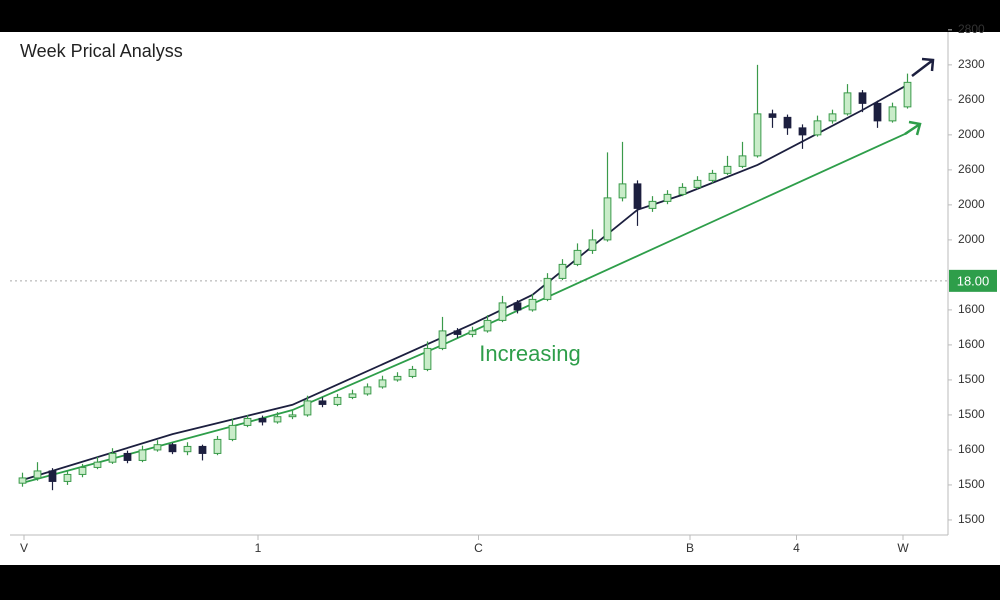 The width and height of the screenshot is (1000, 600). Describe the element at coordinates (971, 29) in the screenshot. I see `y-tick-label: 2800` at that location.